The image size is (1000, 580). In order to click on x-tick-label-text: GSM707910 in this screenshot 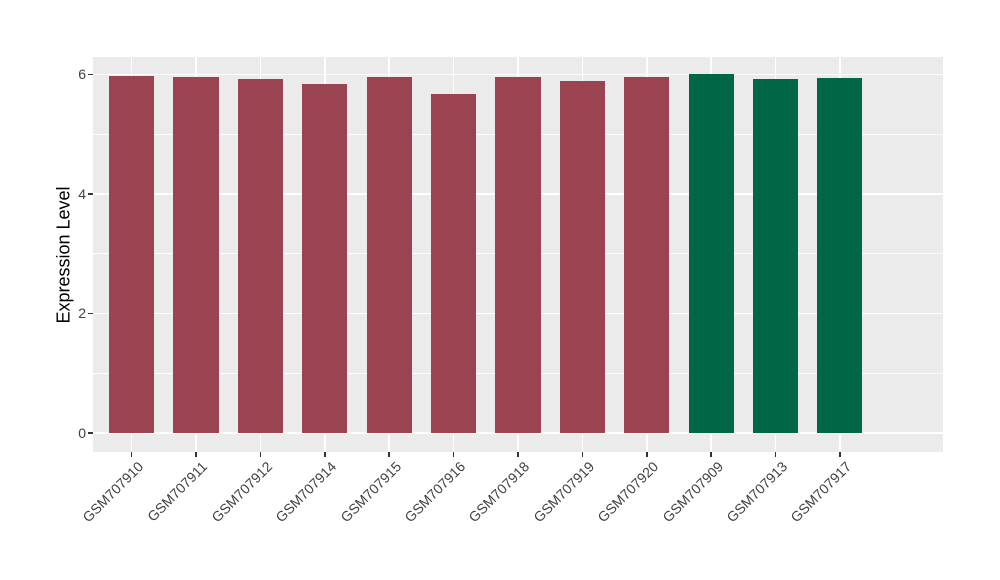, I will do `click(113, 492)`.